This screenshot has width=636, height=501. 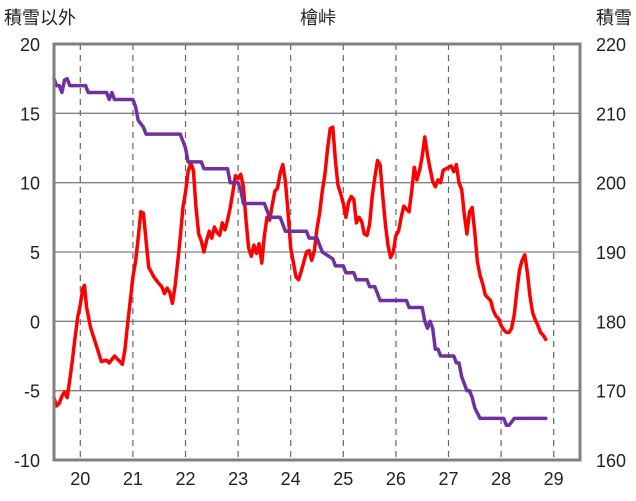 What do you see at coordinates (30, 45) in the screenshot?
I see `left-tick-label: 20` at bounding box center [30, 45].